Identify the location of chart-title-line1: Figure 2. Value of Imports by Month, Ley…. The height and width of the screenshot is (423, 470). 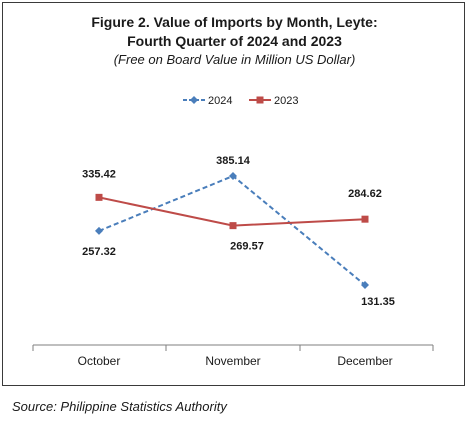
(234, 22).